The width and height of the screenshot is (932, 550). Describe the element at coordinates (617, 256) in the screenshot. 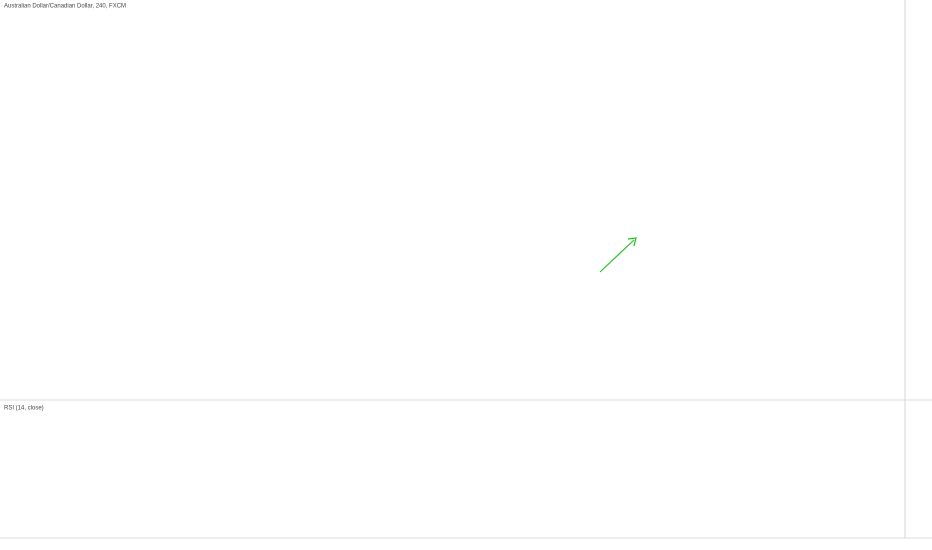

I see `projection-arrow` at that location.